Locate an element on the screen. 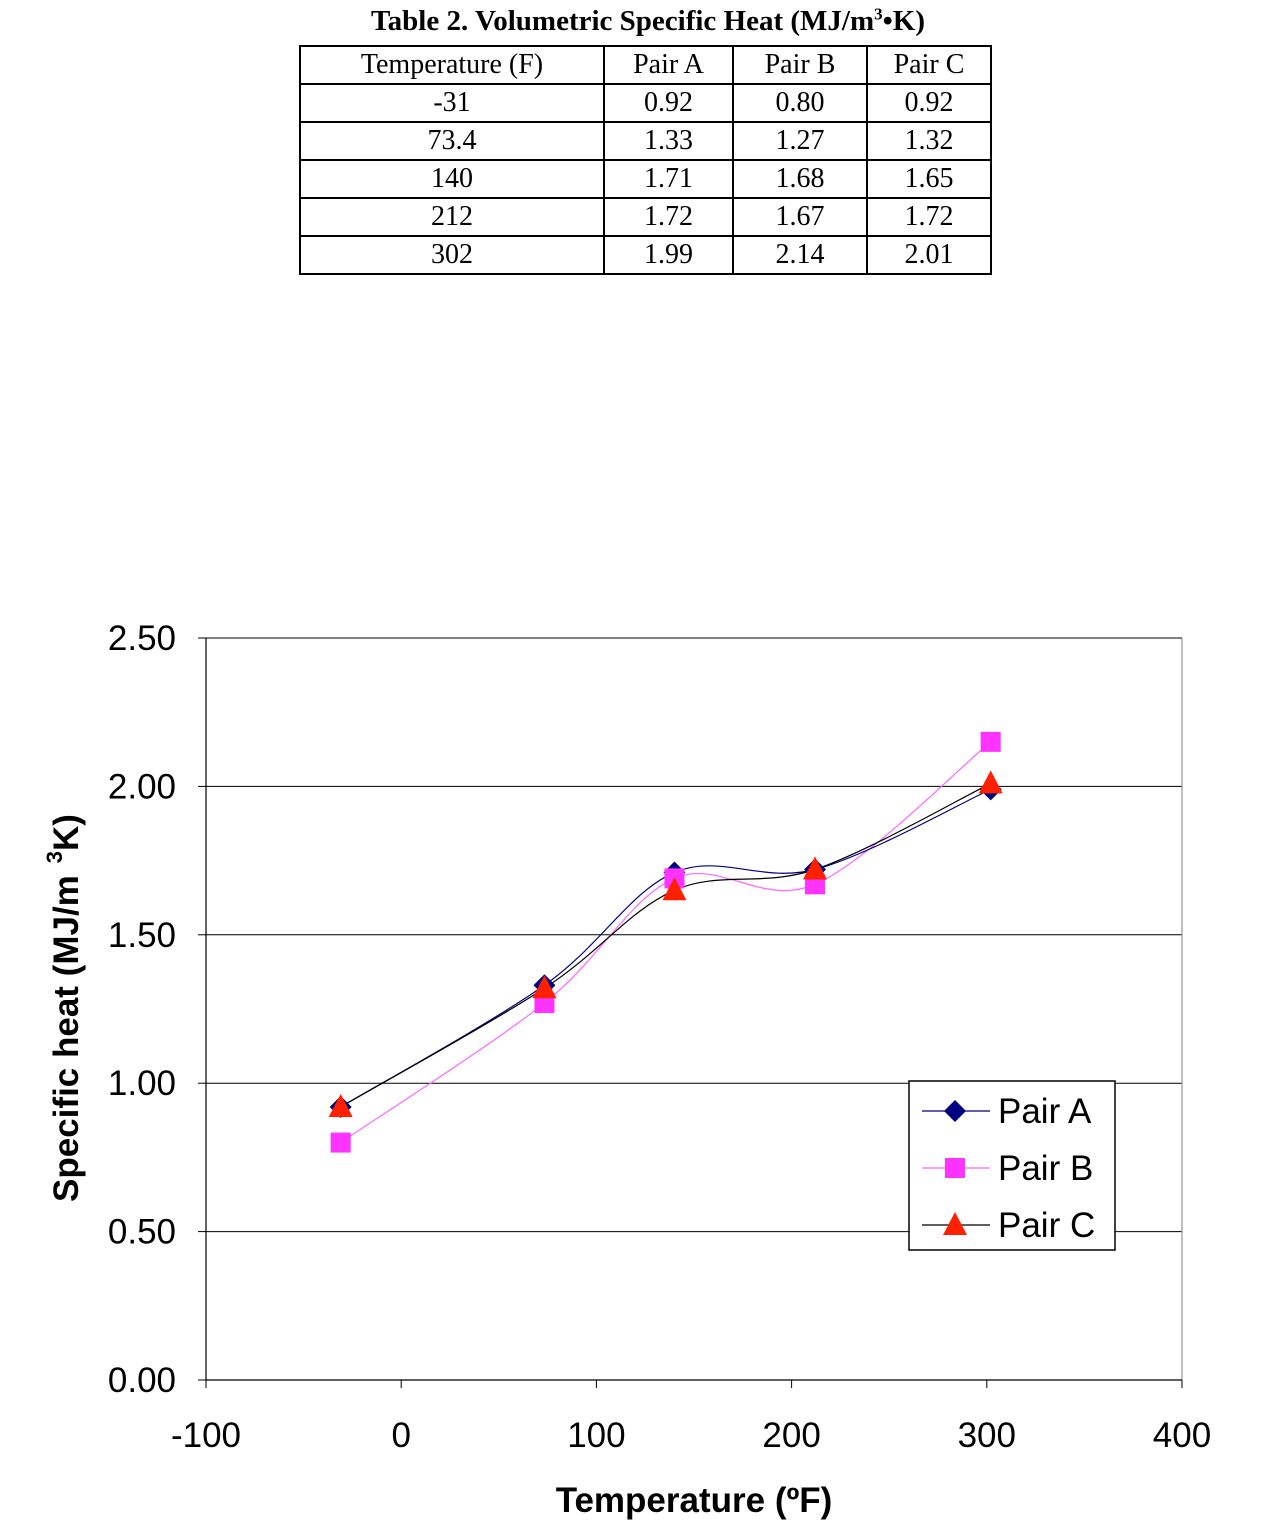 This screenshot has height=1523, width=1280. table-title-text: Table 2. Volumetric Specific Heat (MJ/m is located at coordinates (622, 21).